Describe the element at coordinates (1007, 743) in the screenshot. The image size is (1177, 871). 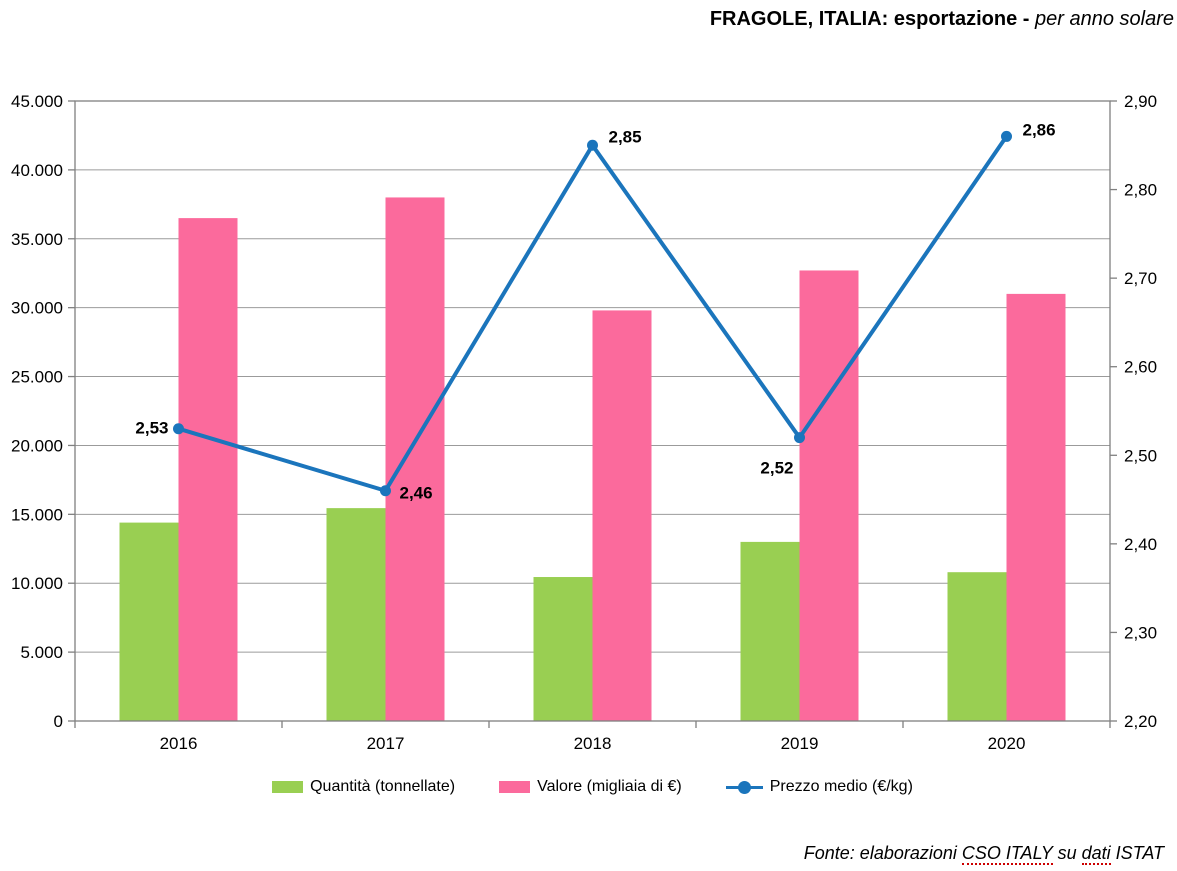
I see `x-axis-label-2020: 2020` at that location.